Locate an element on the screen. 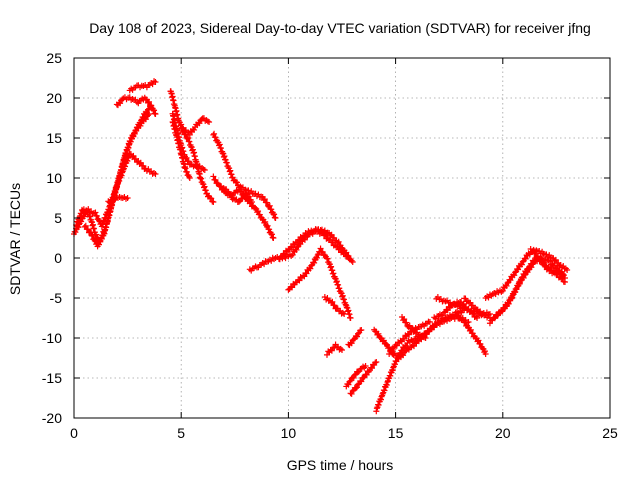 The width and height of the screenshot is (640, 480). series-arc34 is located at coordinates (547, 265).